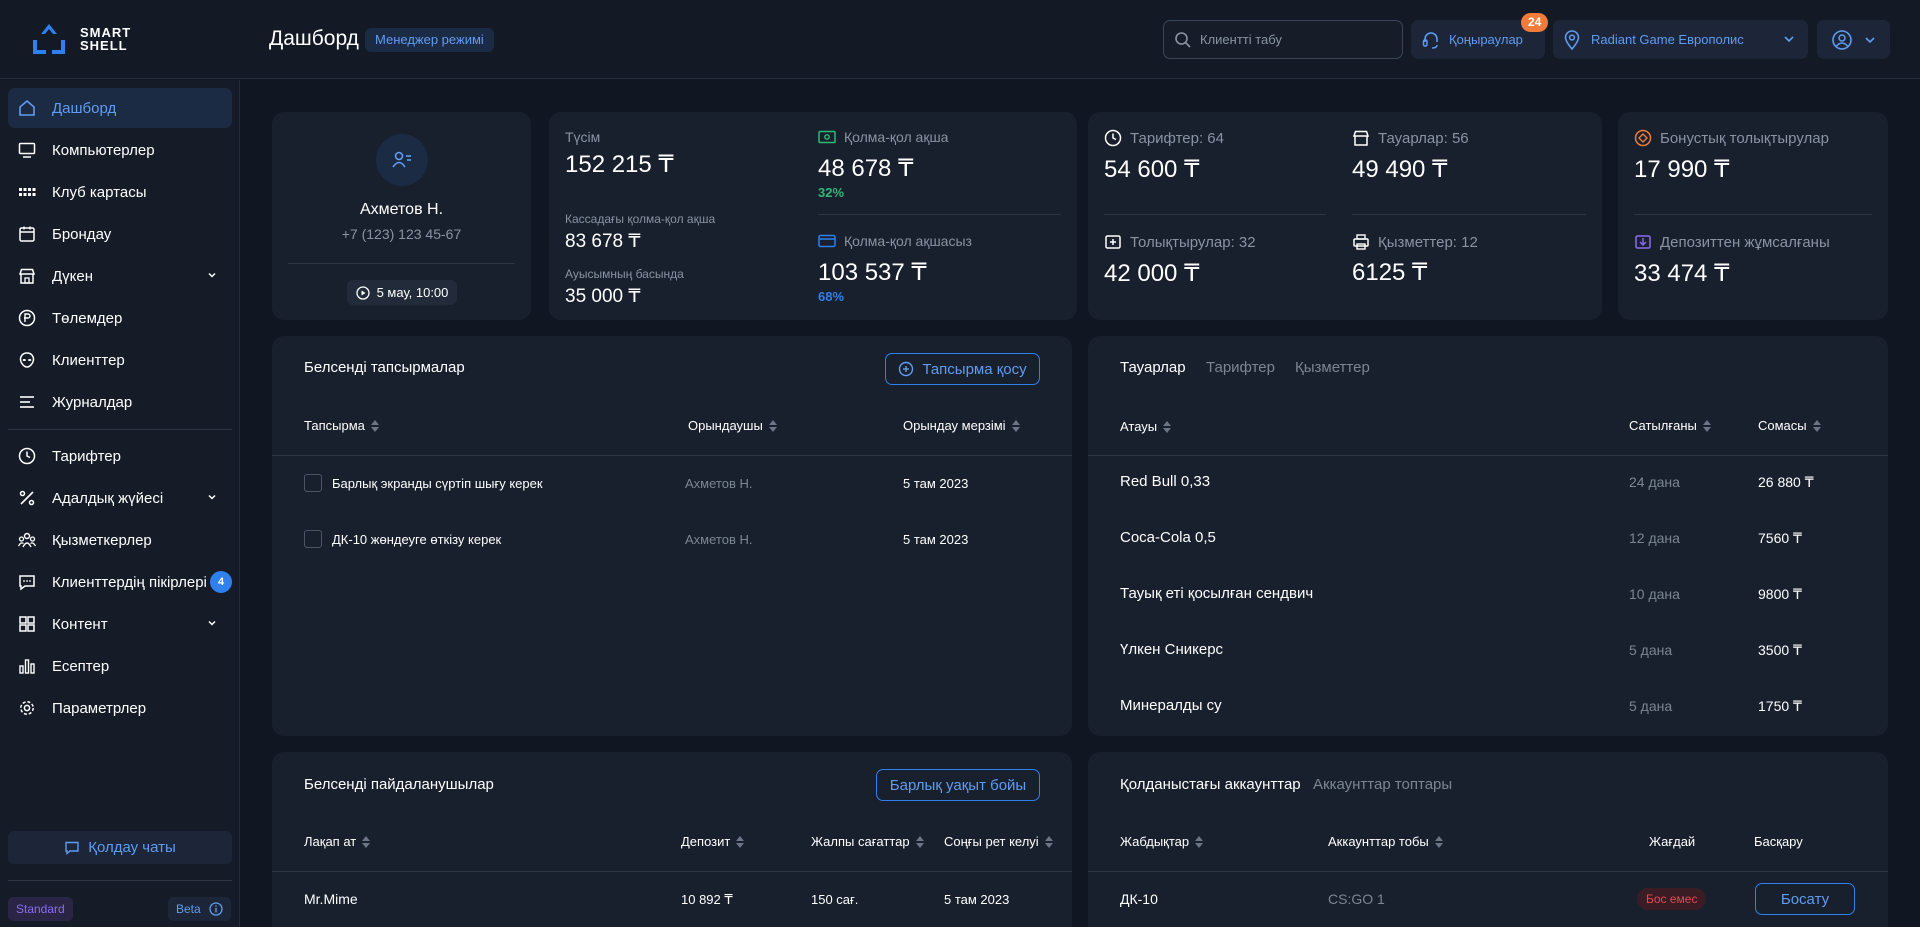 This screenshot has width=1920, height=927. I want to click on play-circle-icon, so click(362, 292).